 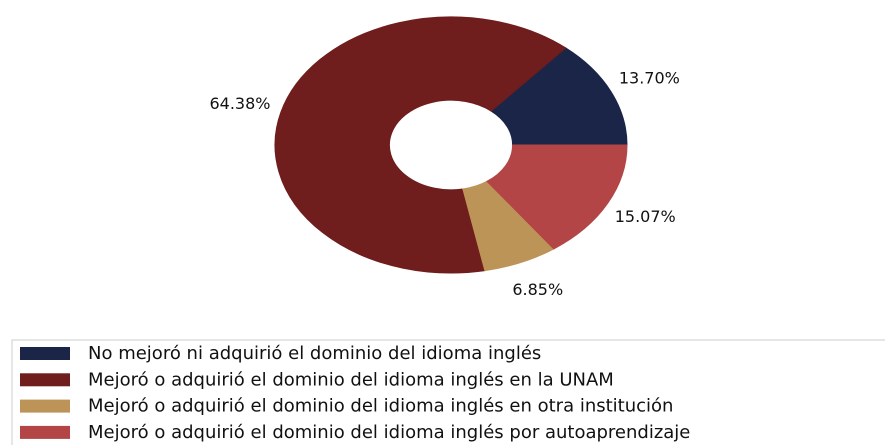 What do you see at coordinates (537, 289) in the screenshot?
I see `value-label: 6.85%` at bounding box center [537, 289].